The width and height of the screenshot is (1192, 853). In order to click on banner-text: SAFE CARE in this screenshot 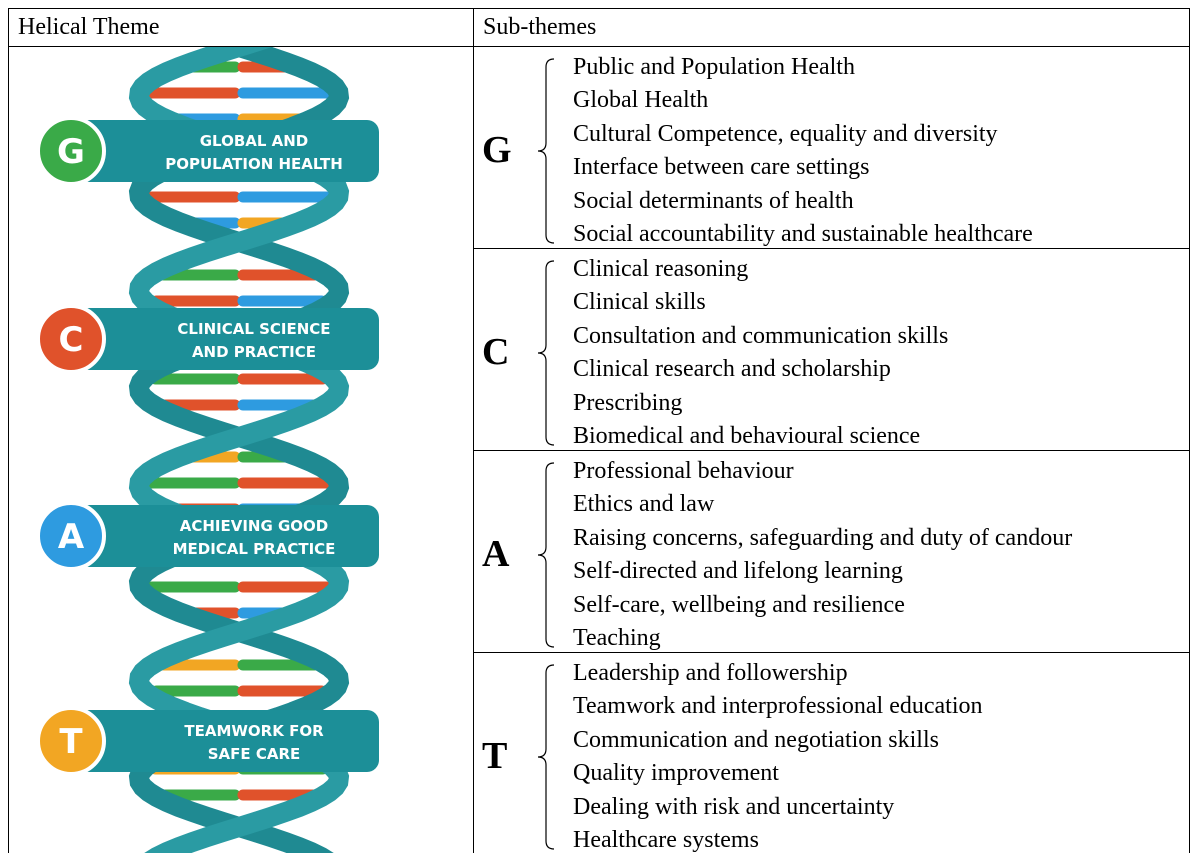, I will do `click(254, 754)`.